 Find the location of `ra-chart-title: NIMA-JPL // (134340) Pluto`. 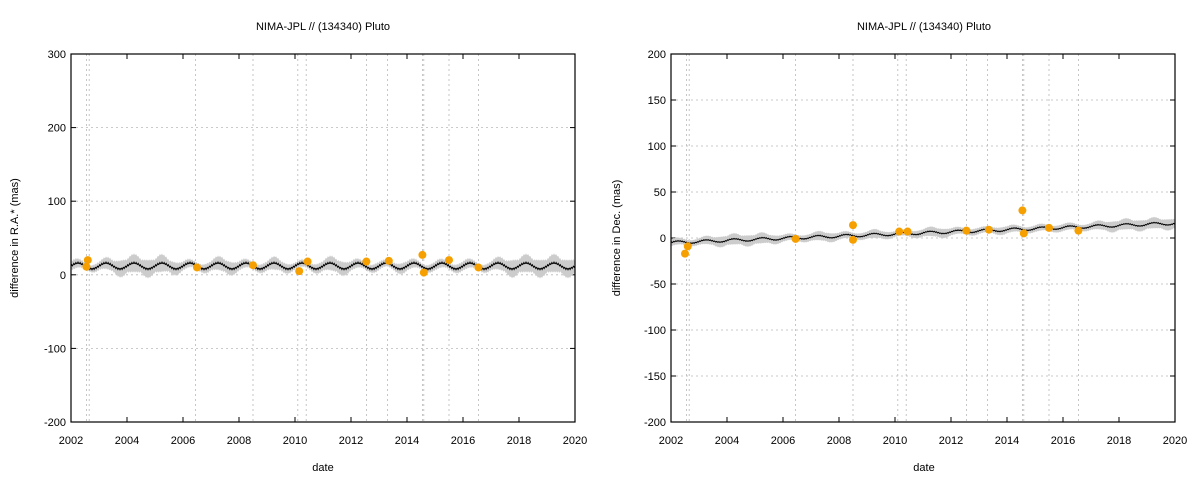

ra-chart-title: NIMA-JPL // (134340) Pluto is located at coordinates (323, 27).